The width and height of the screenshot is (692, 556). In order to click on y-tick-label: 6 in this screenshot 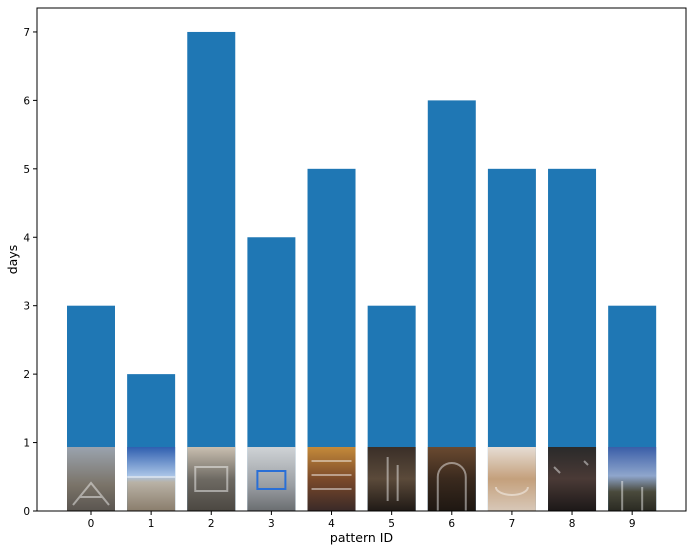, I will do `click(26, 101)`.